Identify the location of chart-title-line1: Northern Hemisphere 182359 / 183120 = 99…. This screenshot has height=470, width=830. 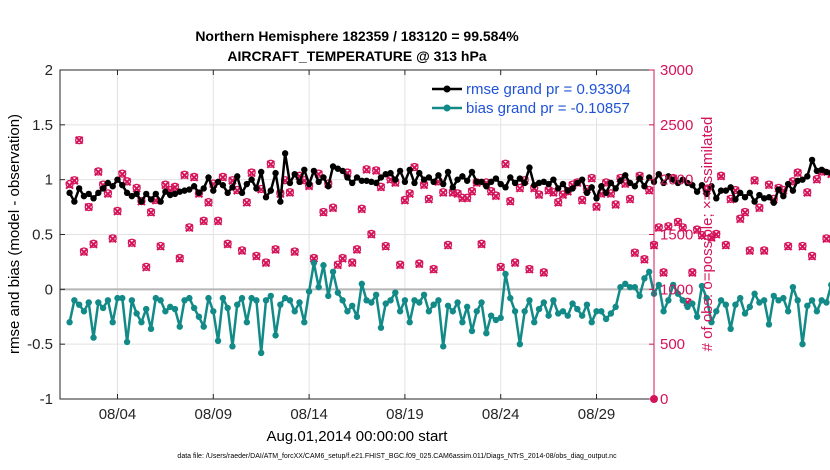
(357, 36).